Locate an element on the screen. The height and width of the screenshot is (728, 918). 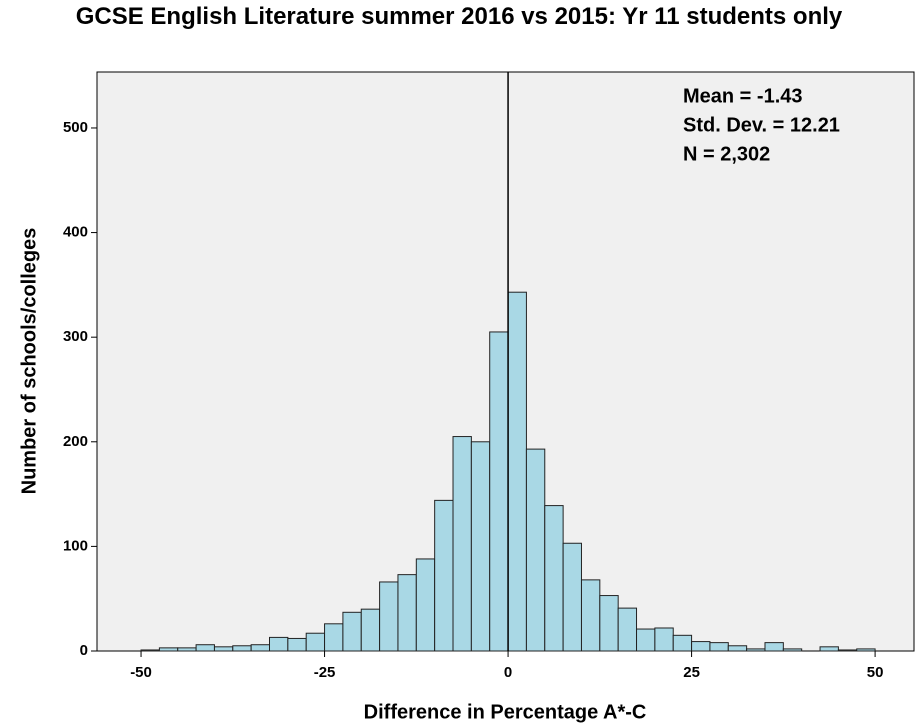
y-tick-label: 300 is located at coordinates (75, 336).